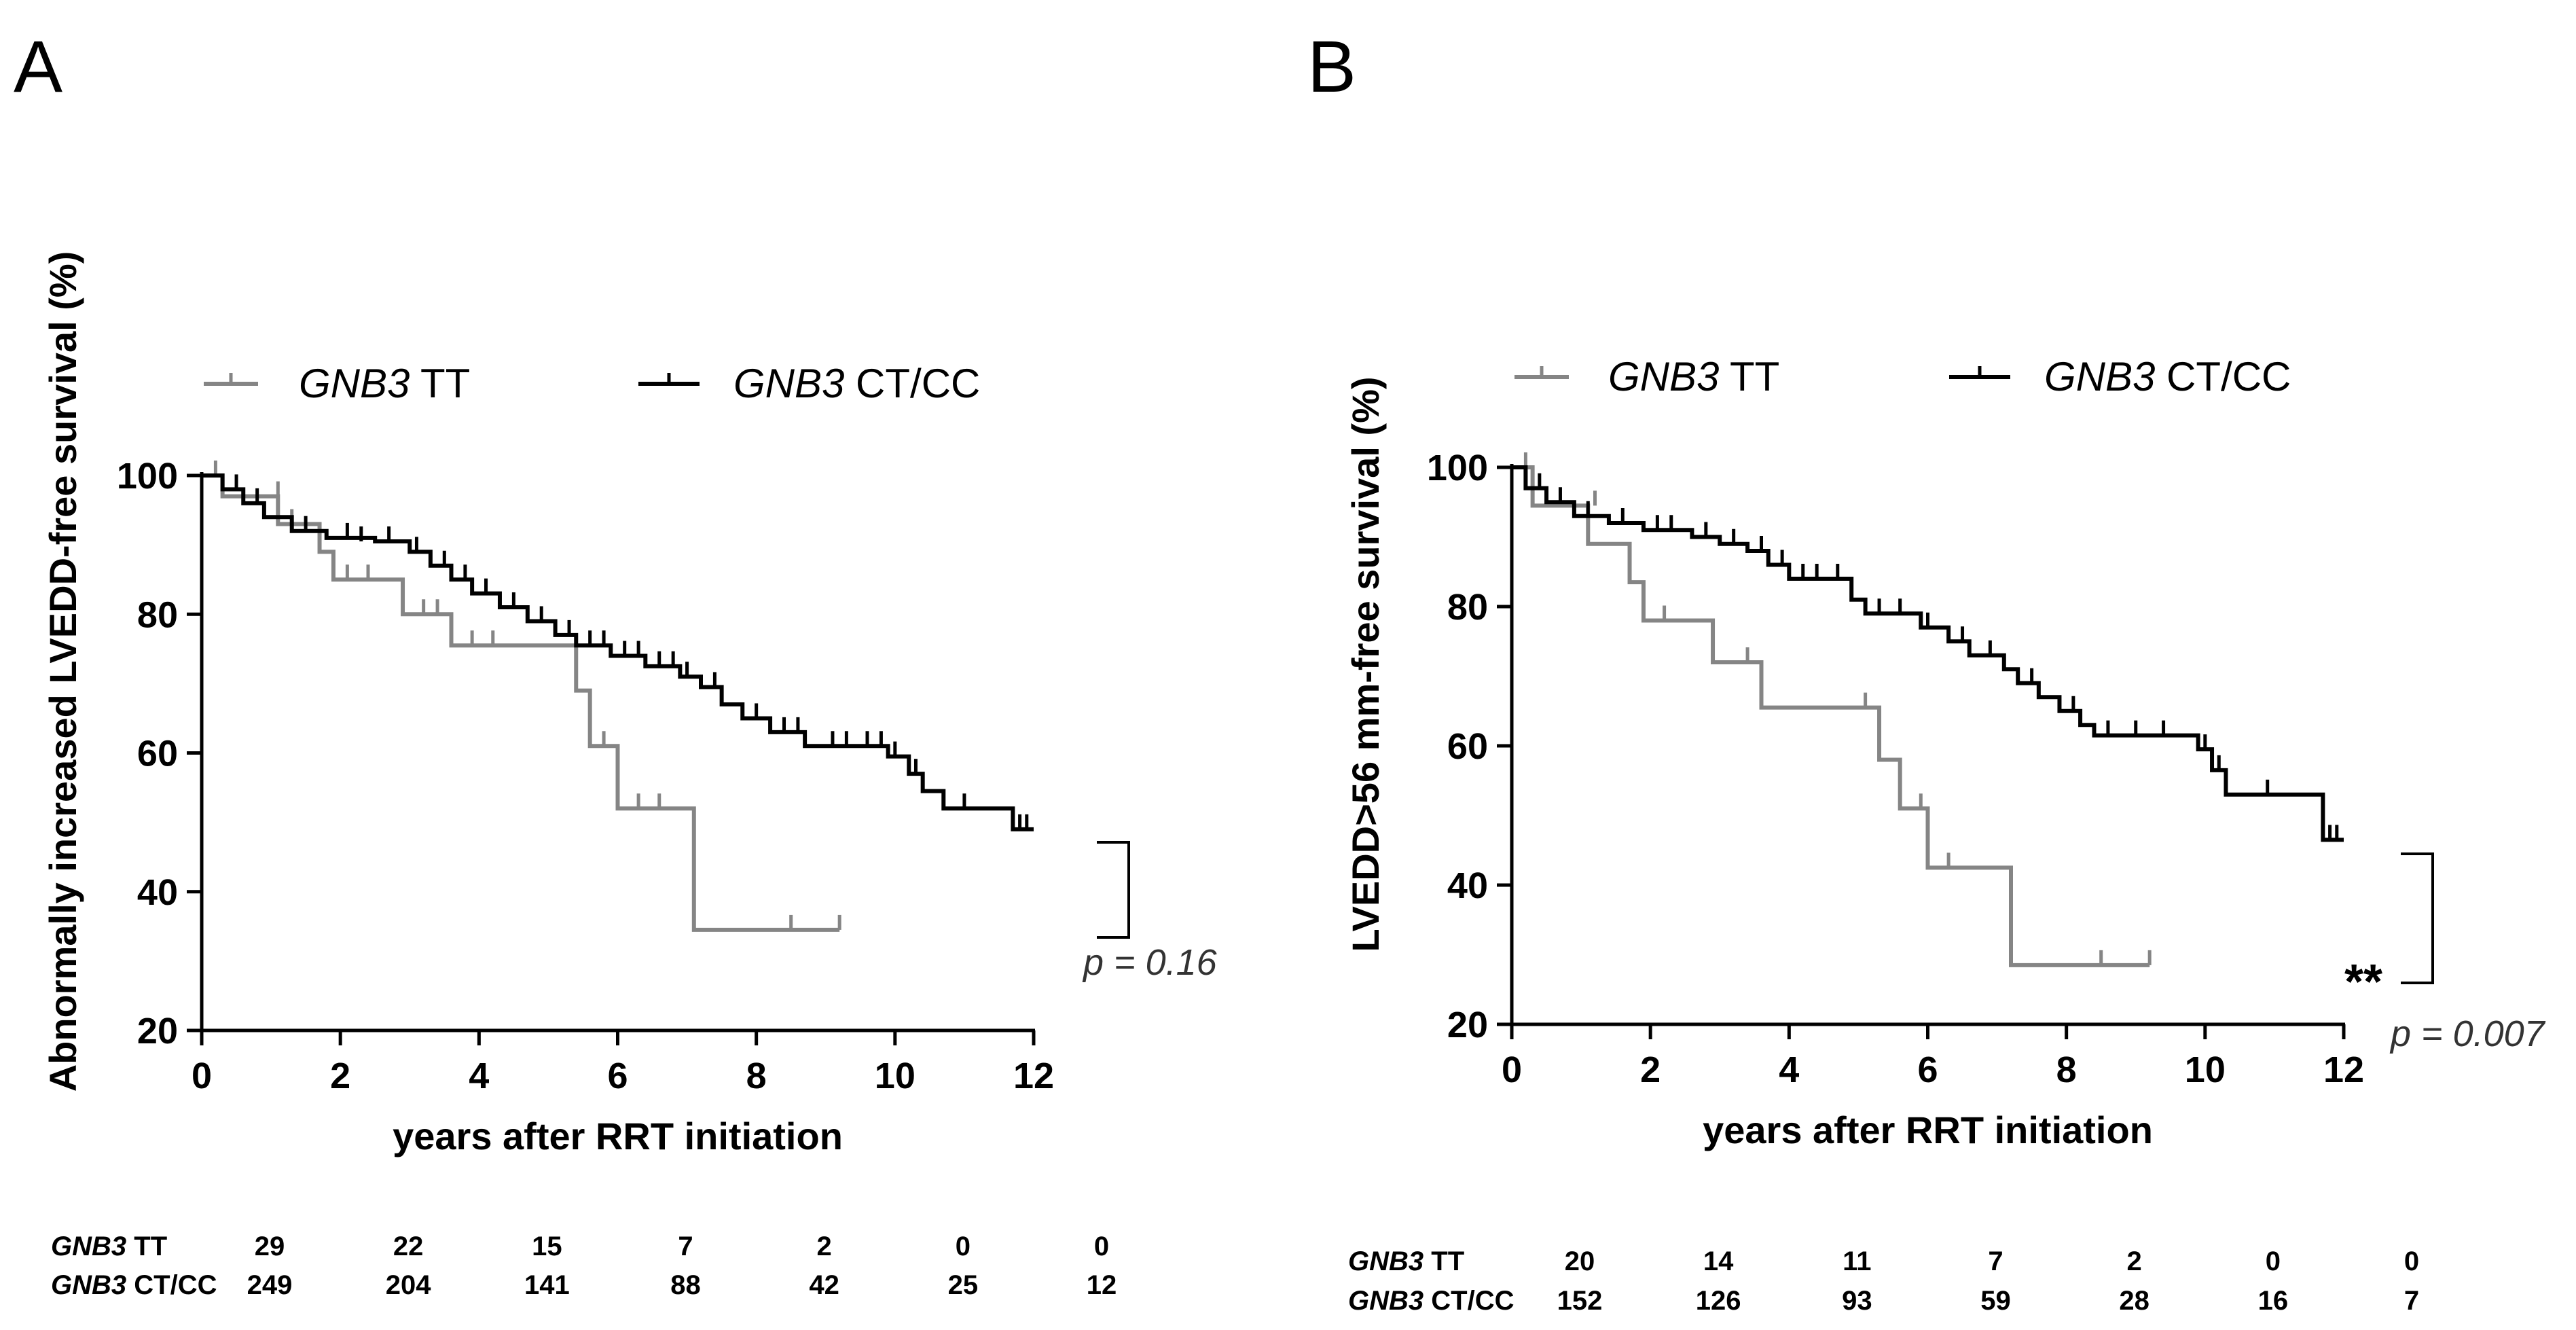 The image size is (2576, 1330). Describe the element at coordinates (547, 1247) in the screenshot. I see `risk-table-value: 15` at that location.